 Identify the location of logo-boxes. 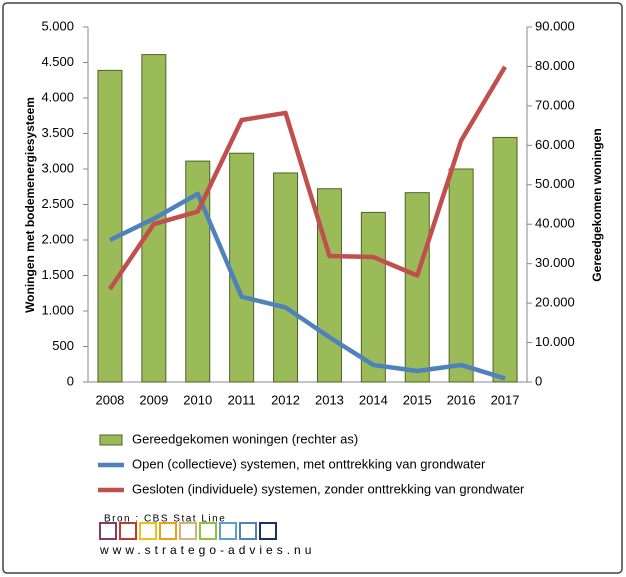
(188, 531).